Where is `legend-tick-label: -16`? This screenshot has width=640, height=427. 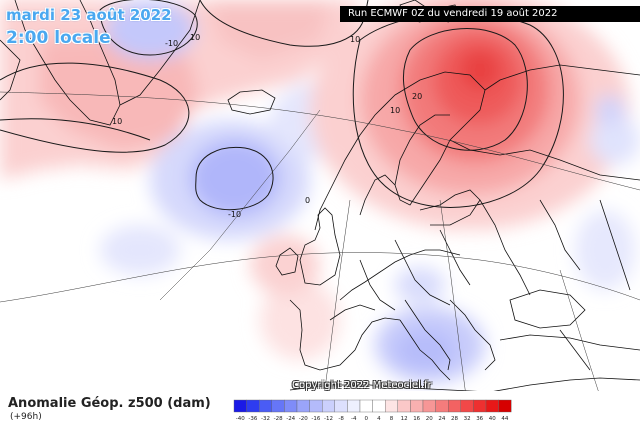 legend-tick-label: -16 is located at coordinates (315, 419).